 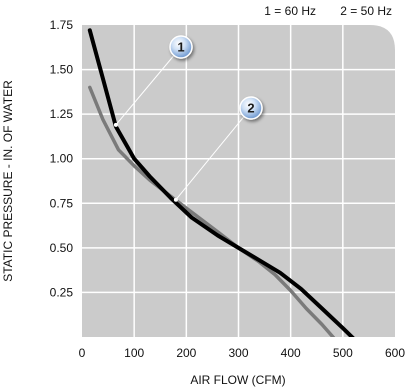 What do you see at coordinates (343, 353) in the screenshot?
I see `x-tick-label: 500` at bounding box center [343, 353].